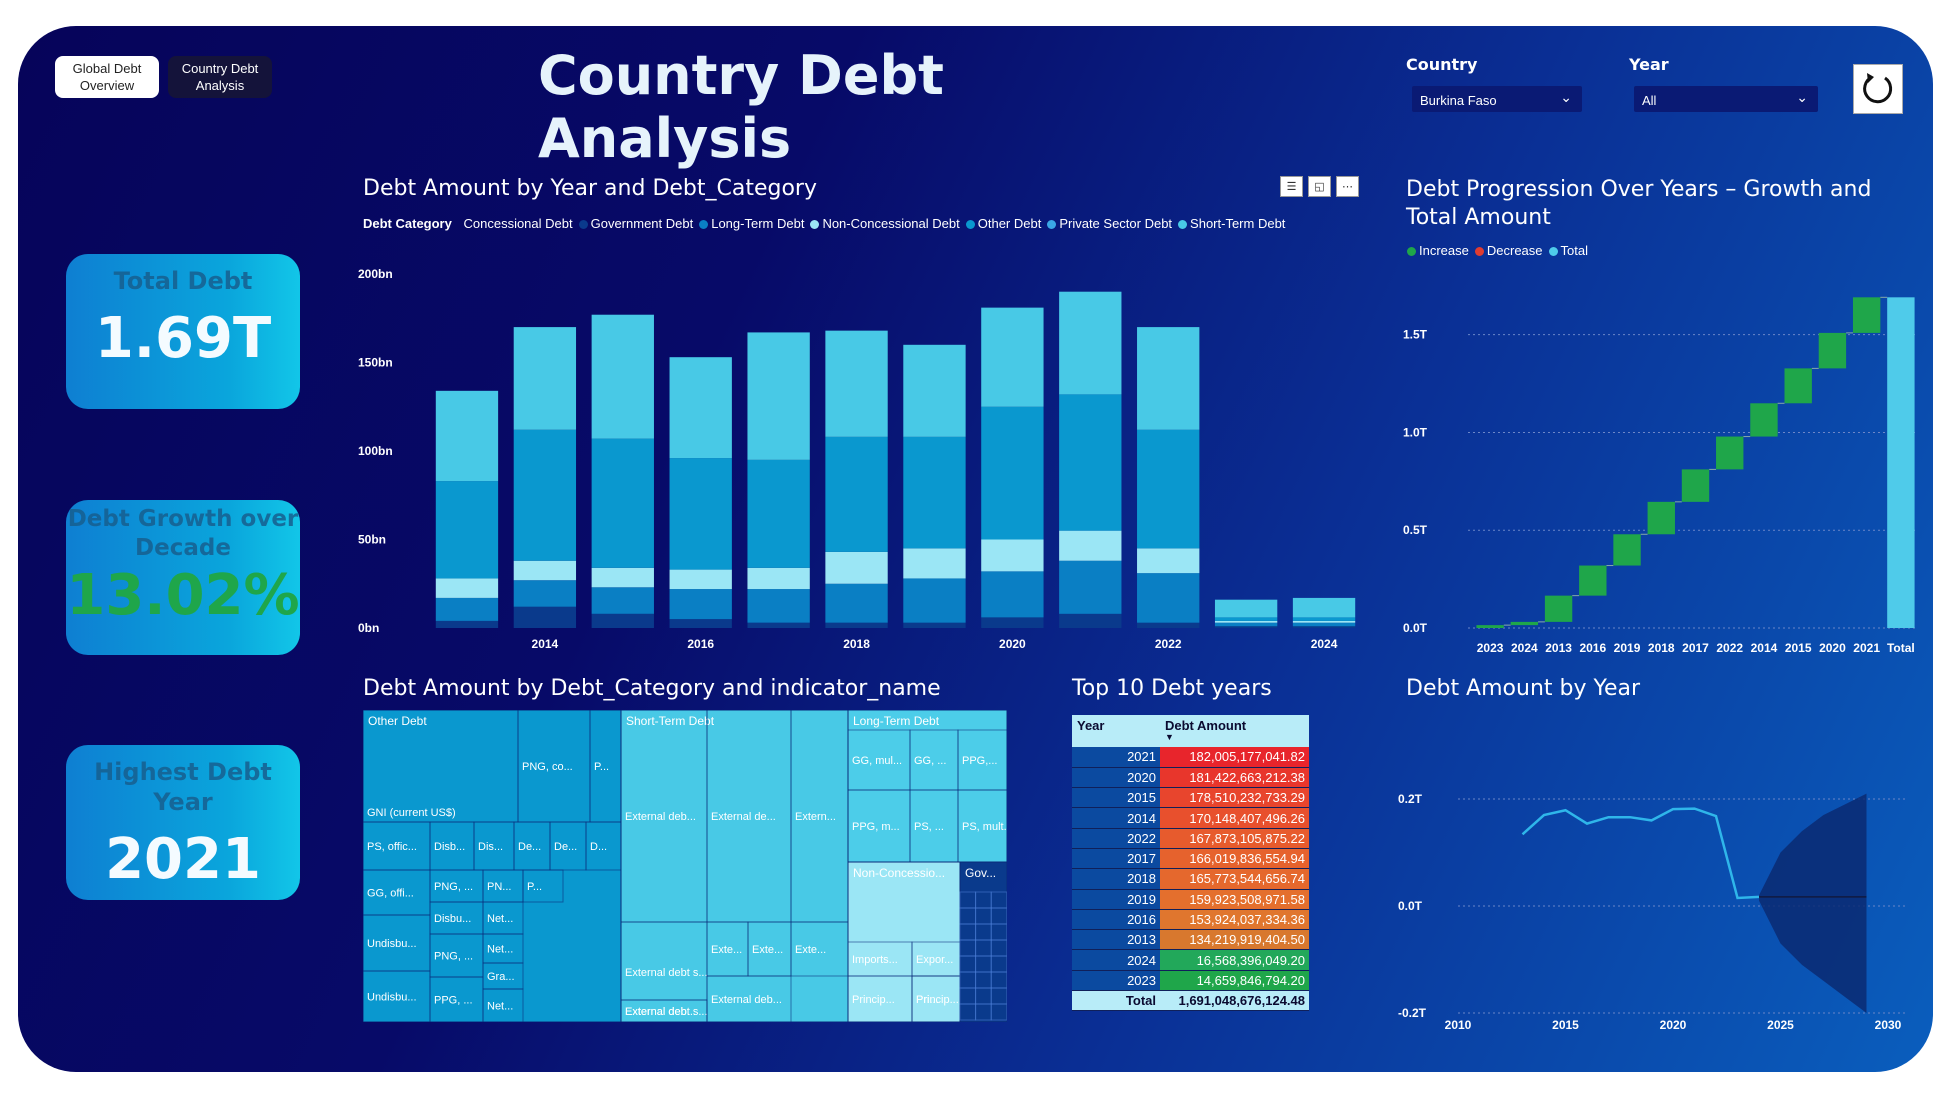  I want to click on bar-2019-long-term-debt, so click(934, 600).